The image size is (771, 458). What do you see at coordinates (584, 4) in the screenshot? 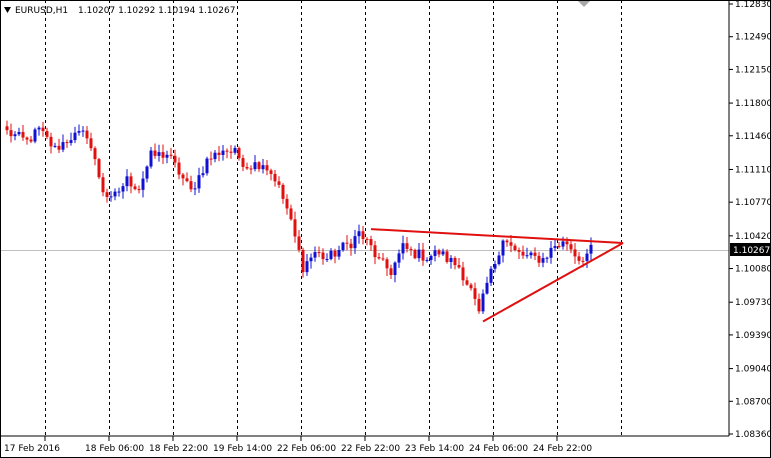
I see `shift-triangle-icon` at bounding box center [584, 4].